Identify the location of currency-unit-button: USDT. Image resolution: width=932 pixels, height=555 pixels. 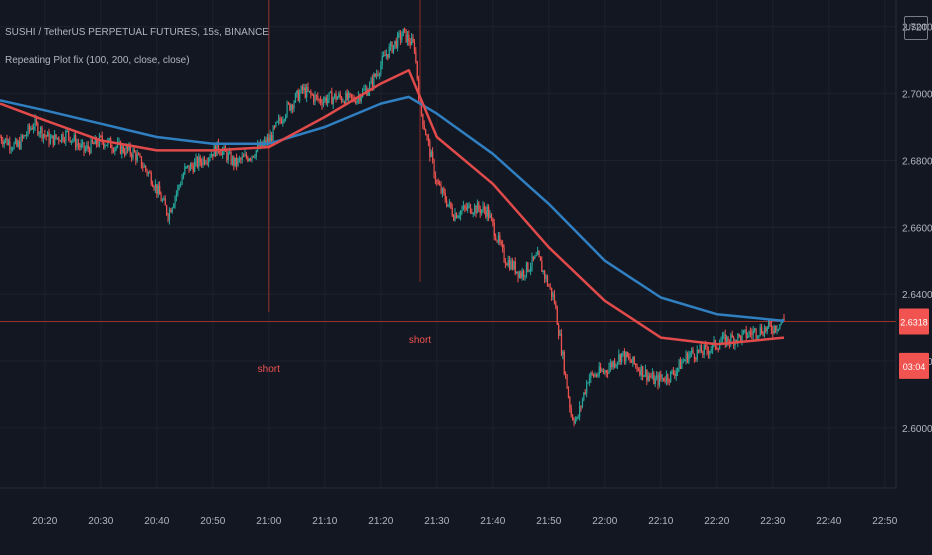
(916, 28).